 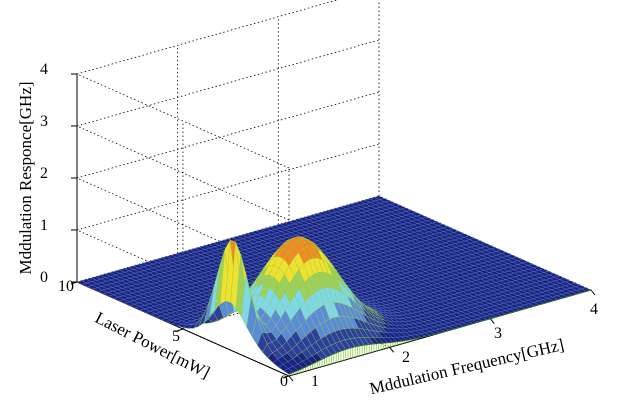 I want to click on front-edge-curve, so click(x=440, y=332).